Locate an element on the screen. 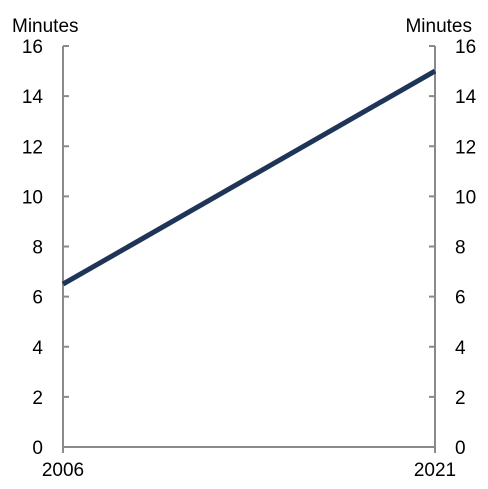 This screenshot has height=489, width=488. left-y-tick-label: 16 is located at coordinates (32, 47).